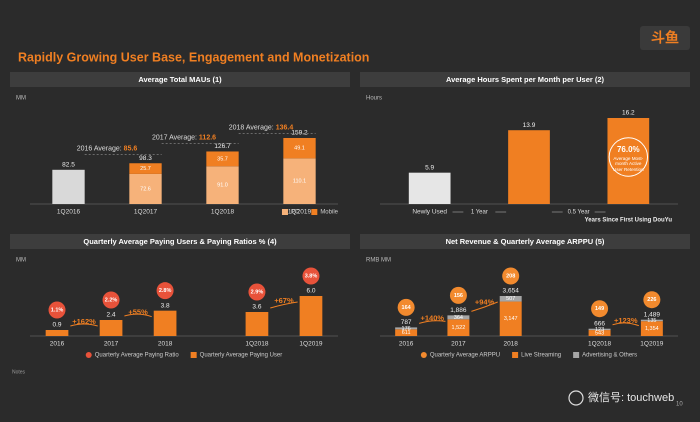 The image size is (700, 422). I want to click on x-tick-label: 2017, so click(458, 344).